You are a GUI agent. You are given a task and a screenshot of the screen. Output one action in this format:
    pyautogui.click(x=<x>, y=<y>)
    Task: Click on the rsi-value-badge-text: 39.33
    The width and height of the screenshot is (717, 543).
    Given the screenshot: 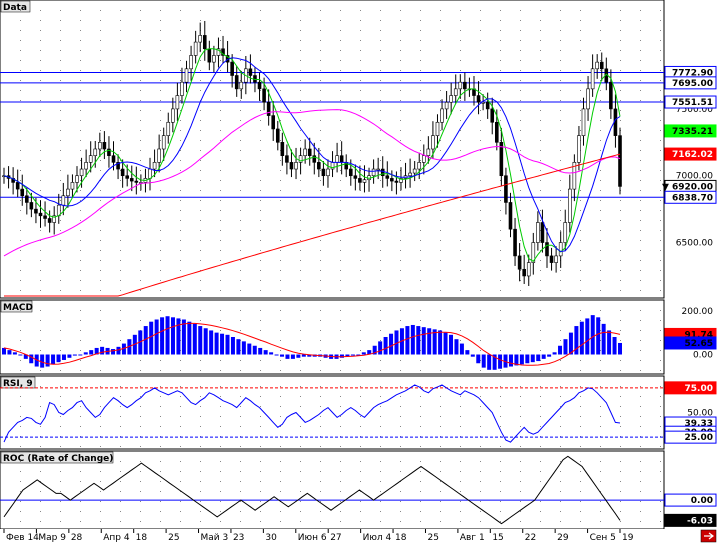 What is the action you would take?
    pyautogui.click(x=699, y=424)
    